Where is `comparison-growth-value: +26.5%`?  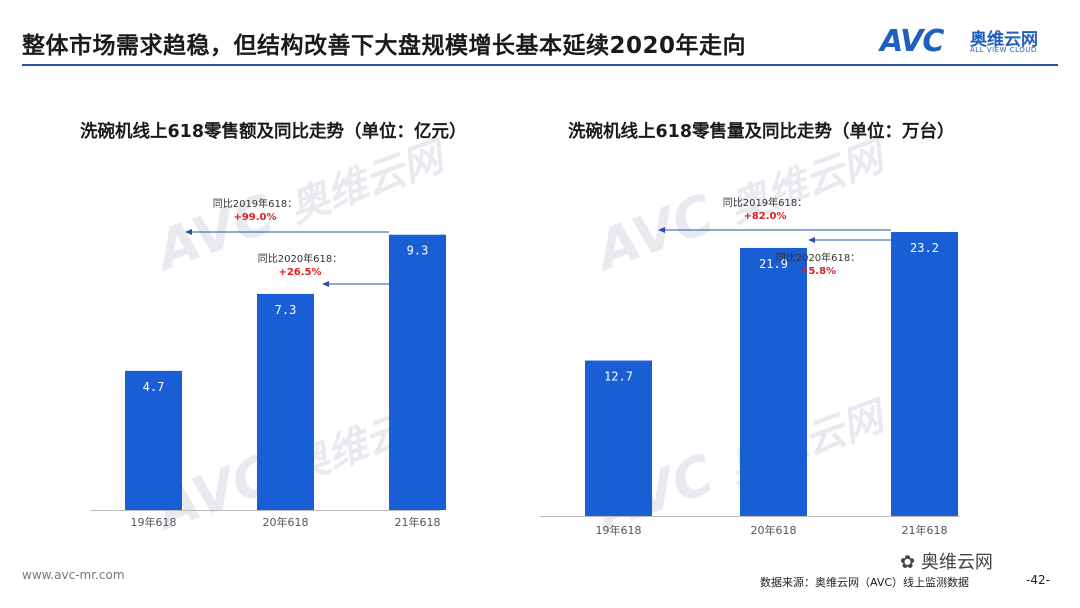
comparison-growth-value: +26.5% is located at coordinates (299, 272).